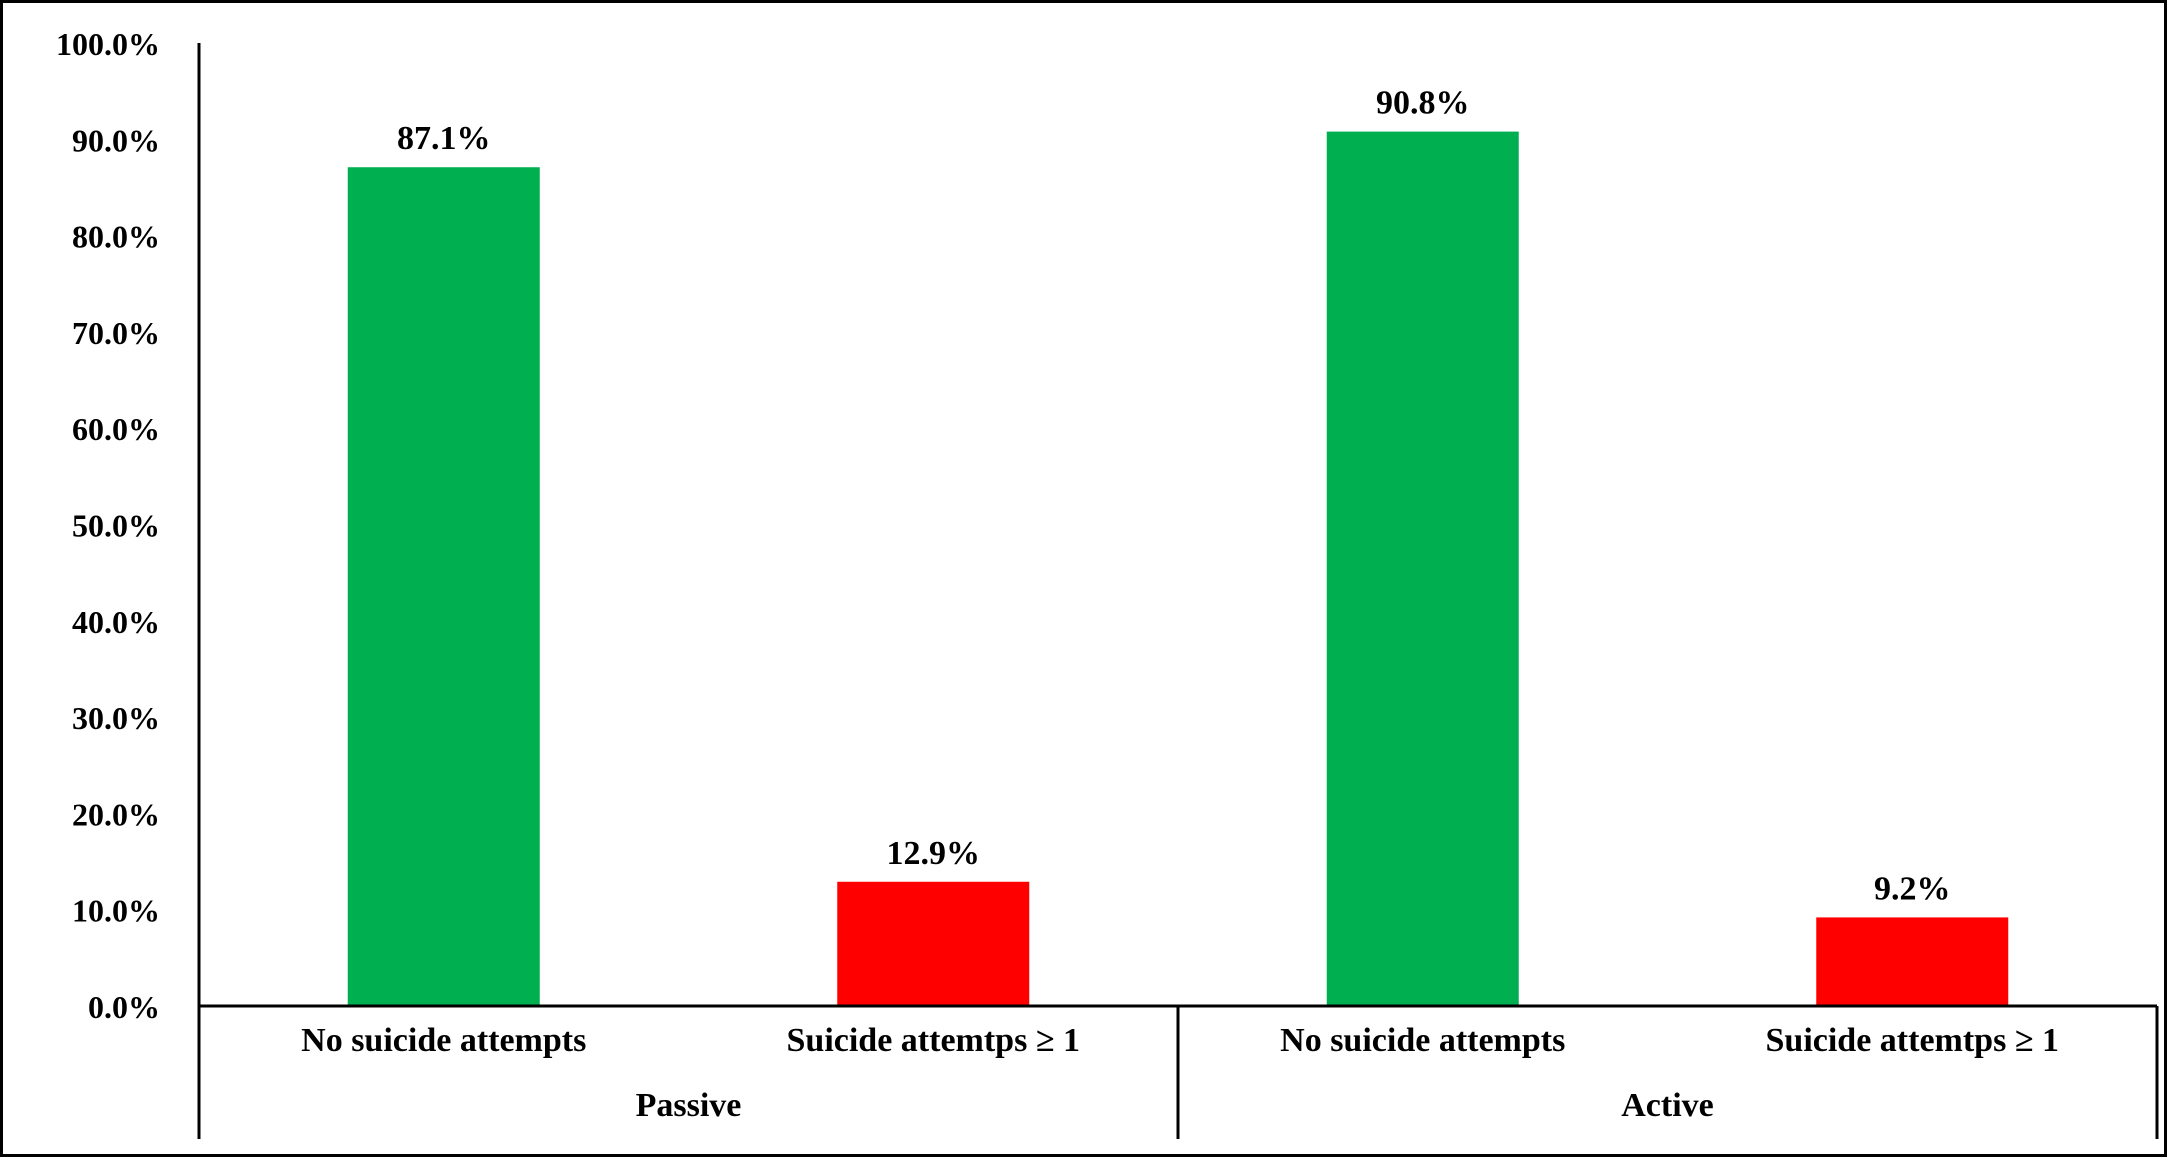 This screenshot has width=2167, height=1159. I want to click on x-group-label: Passive, so click(689, 1105).